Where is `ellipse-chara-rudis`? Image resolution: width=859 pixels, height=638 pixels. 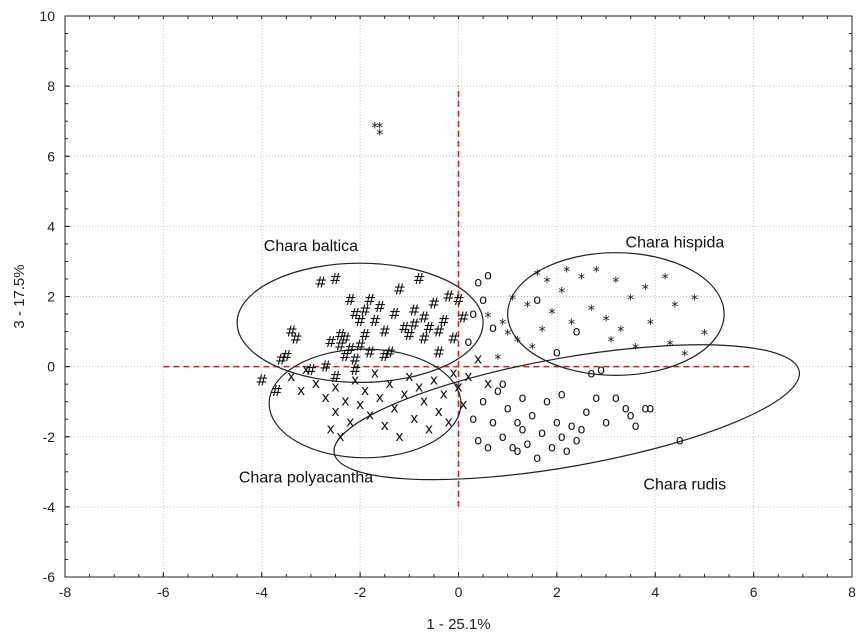 ellipse-chara-rudis is located at coordinates (567, 412).